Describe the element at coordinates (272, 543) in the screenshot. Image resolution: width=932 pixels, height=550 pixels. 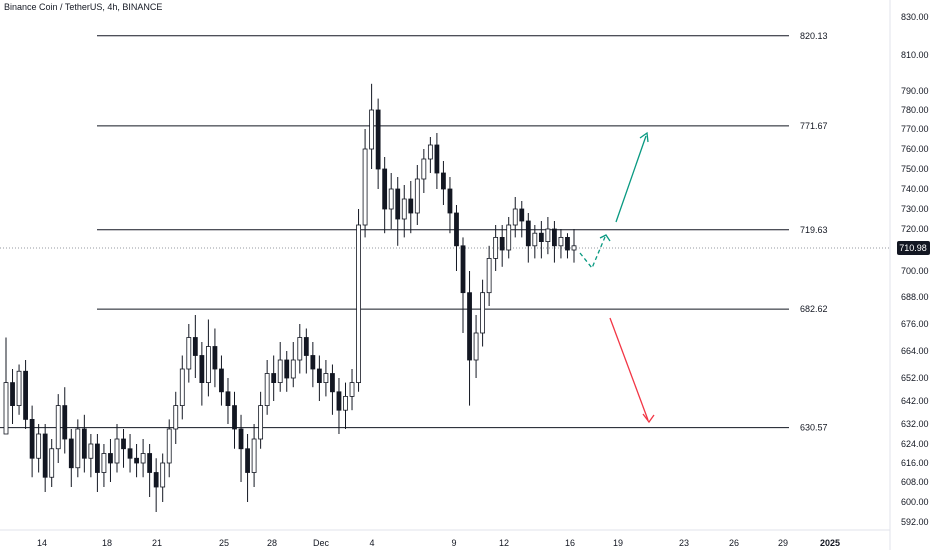
I see `time-tick-label: 28` at that location.